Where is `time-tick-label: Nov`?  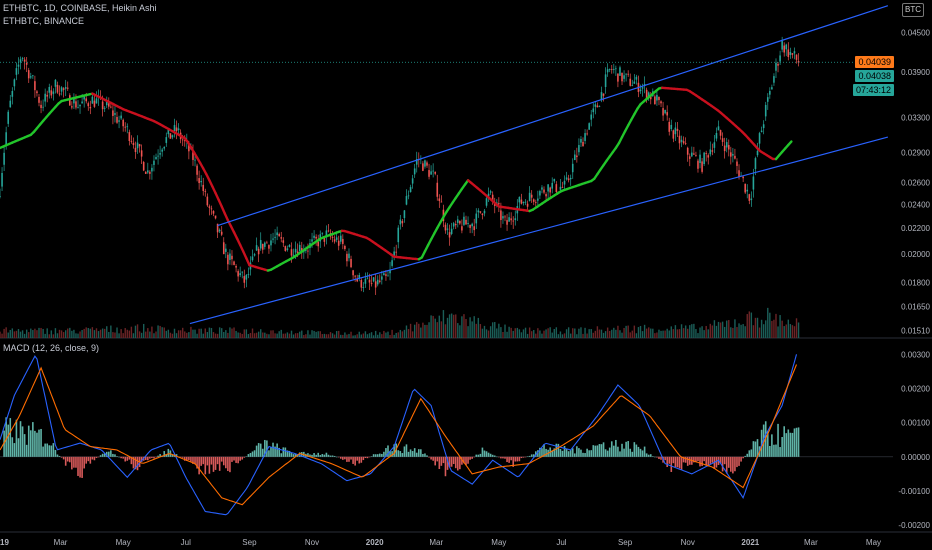
time-tick-label: Nov is located at coordinates (312, 542).